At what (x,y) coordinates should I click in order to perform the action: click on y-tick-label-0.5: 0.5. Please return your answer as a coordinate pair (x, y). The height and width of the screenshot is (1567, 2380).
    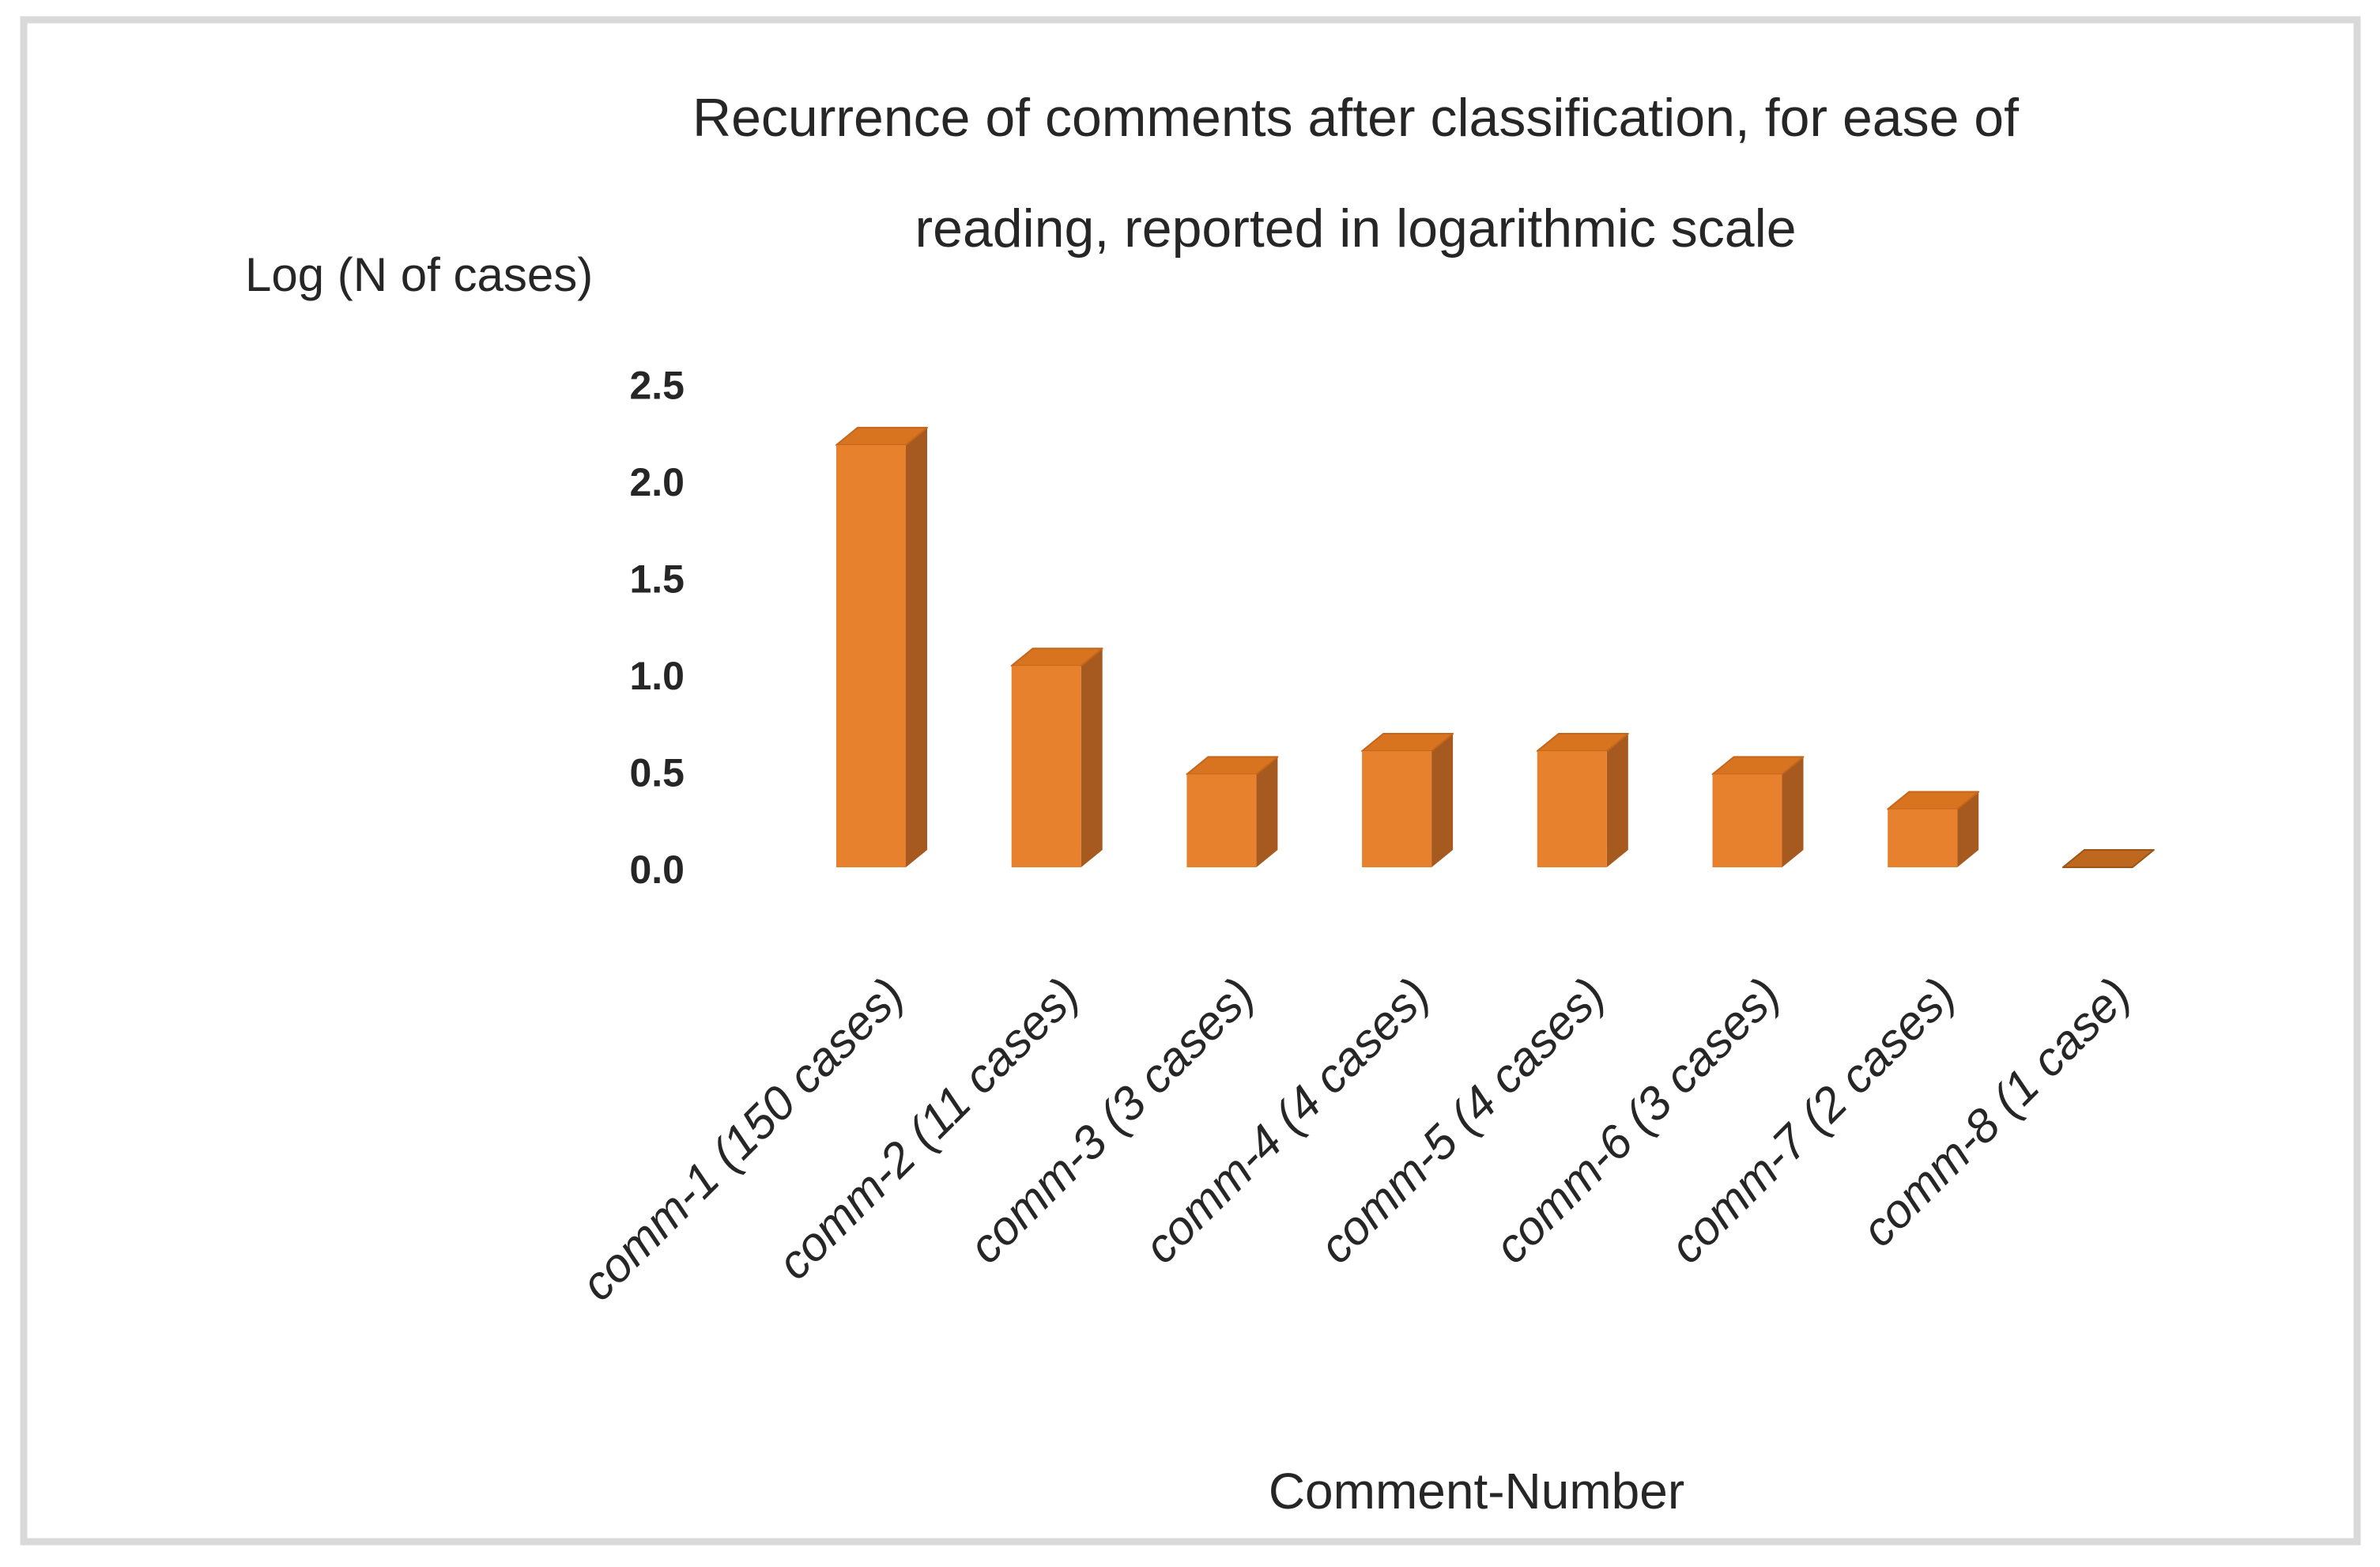
    Looking at the image, I should click on (657, 773).